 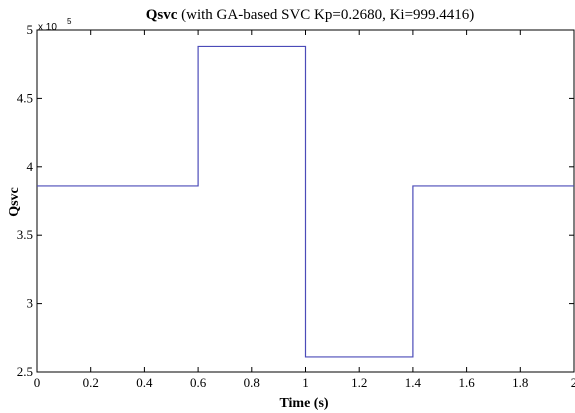 I want to click on x-tick-label: 1.4, so click(x=413, y=382).